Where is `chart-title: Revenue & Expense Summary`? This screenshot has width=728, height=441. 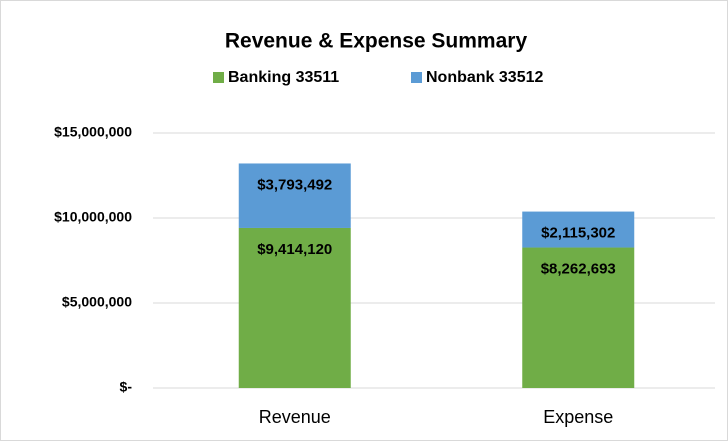 chart-title: Revenue & Expense Summary is located at coordinates (376, 41).